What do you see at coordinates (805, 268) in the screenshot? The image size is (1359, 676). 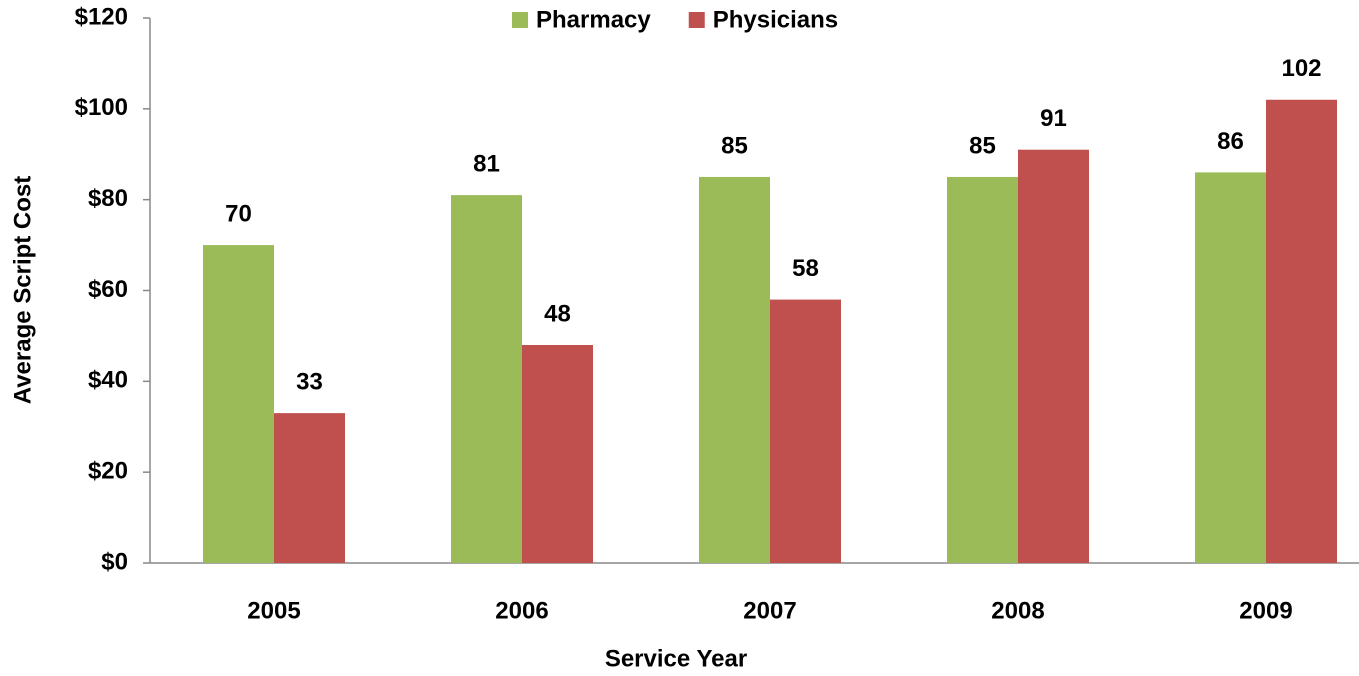 I see `data-label: 58` at bounding box center [805, 268].